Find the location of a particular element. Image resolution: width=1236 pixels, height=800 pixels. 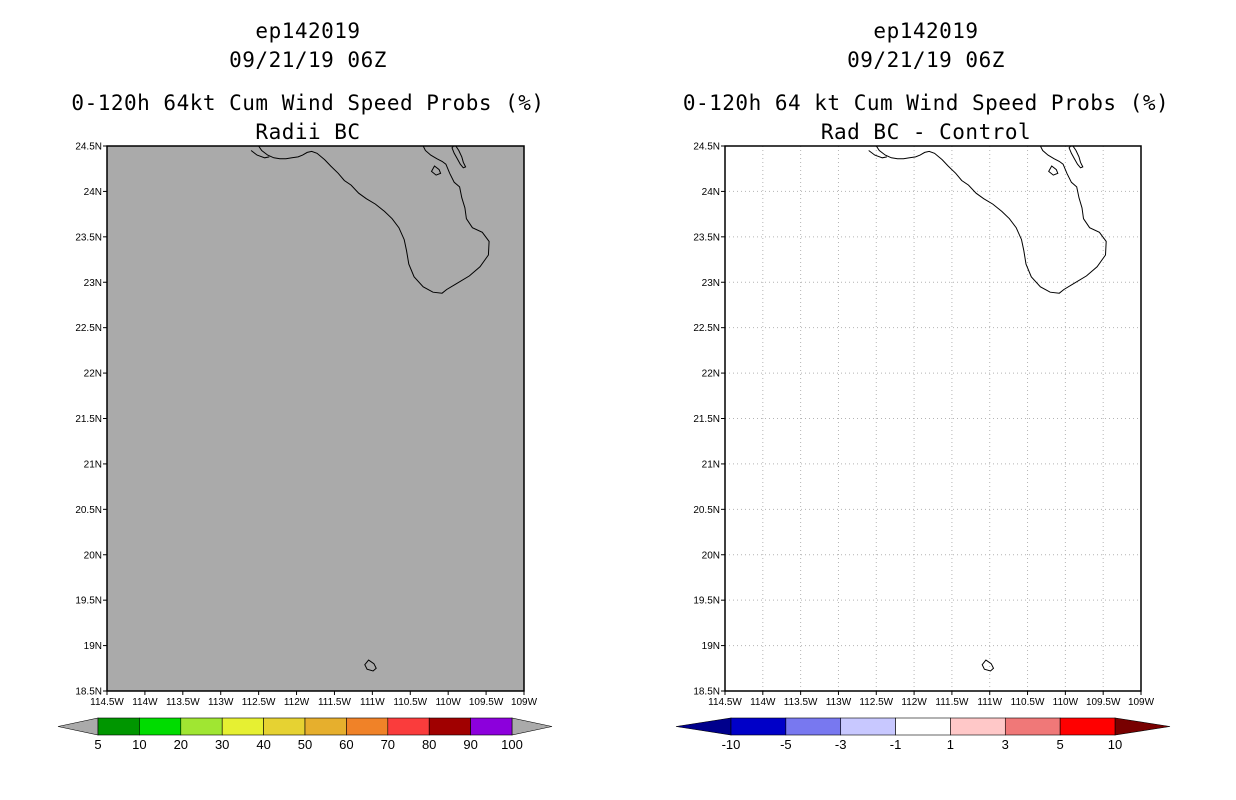

right-y-tick-label: 24.5N is located at coordinates (706, 147).